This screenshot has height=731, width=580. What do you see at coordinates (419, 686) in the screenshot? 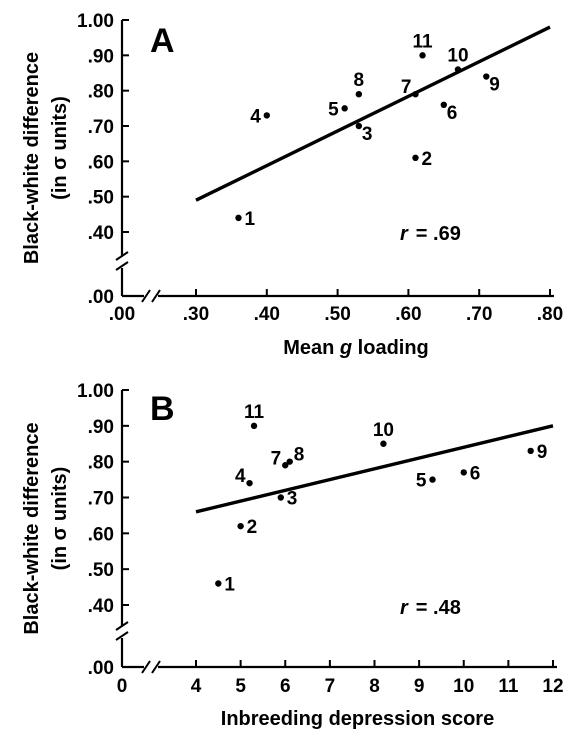
I see `x-tick-label: 9` at bounding box center [419, 686].